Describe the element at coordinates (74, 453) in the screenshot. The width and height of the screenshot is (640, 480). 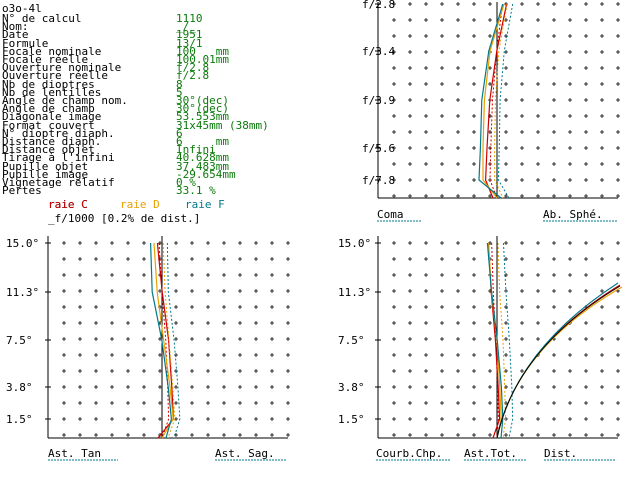
I see `tab-ast-tan: Ast. Tan` at that location.